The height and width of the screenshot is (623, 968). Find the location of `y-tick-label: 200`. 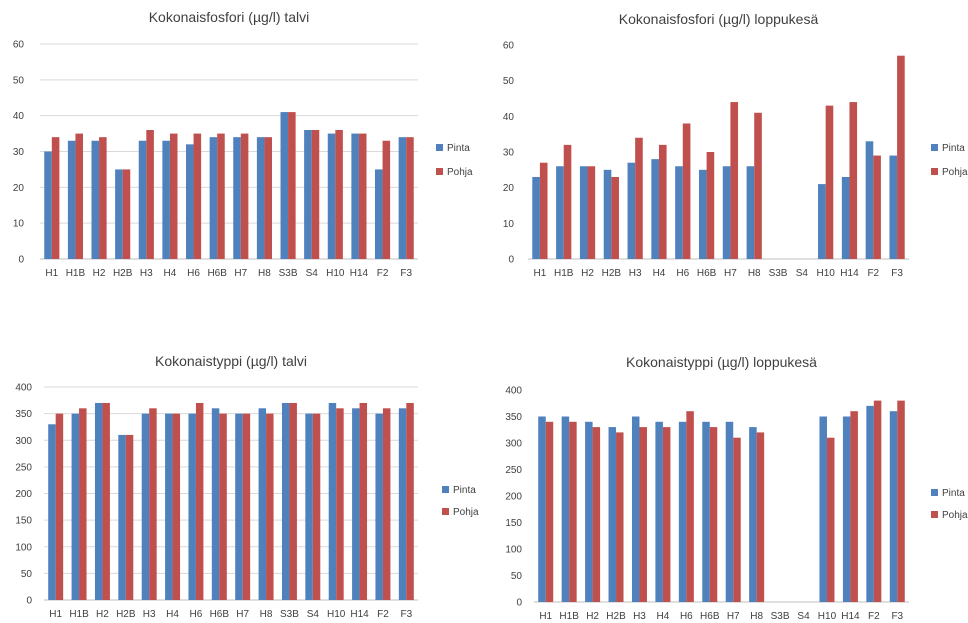

y-tick-label: 200 is located at coordinates (513, 497).